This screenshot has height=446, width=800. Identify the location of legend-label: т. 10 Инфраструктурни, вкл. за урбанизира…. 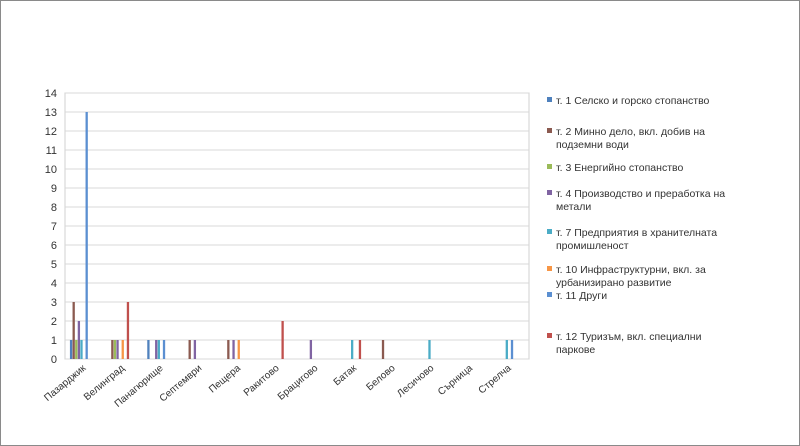
(631, 276).